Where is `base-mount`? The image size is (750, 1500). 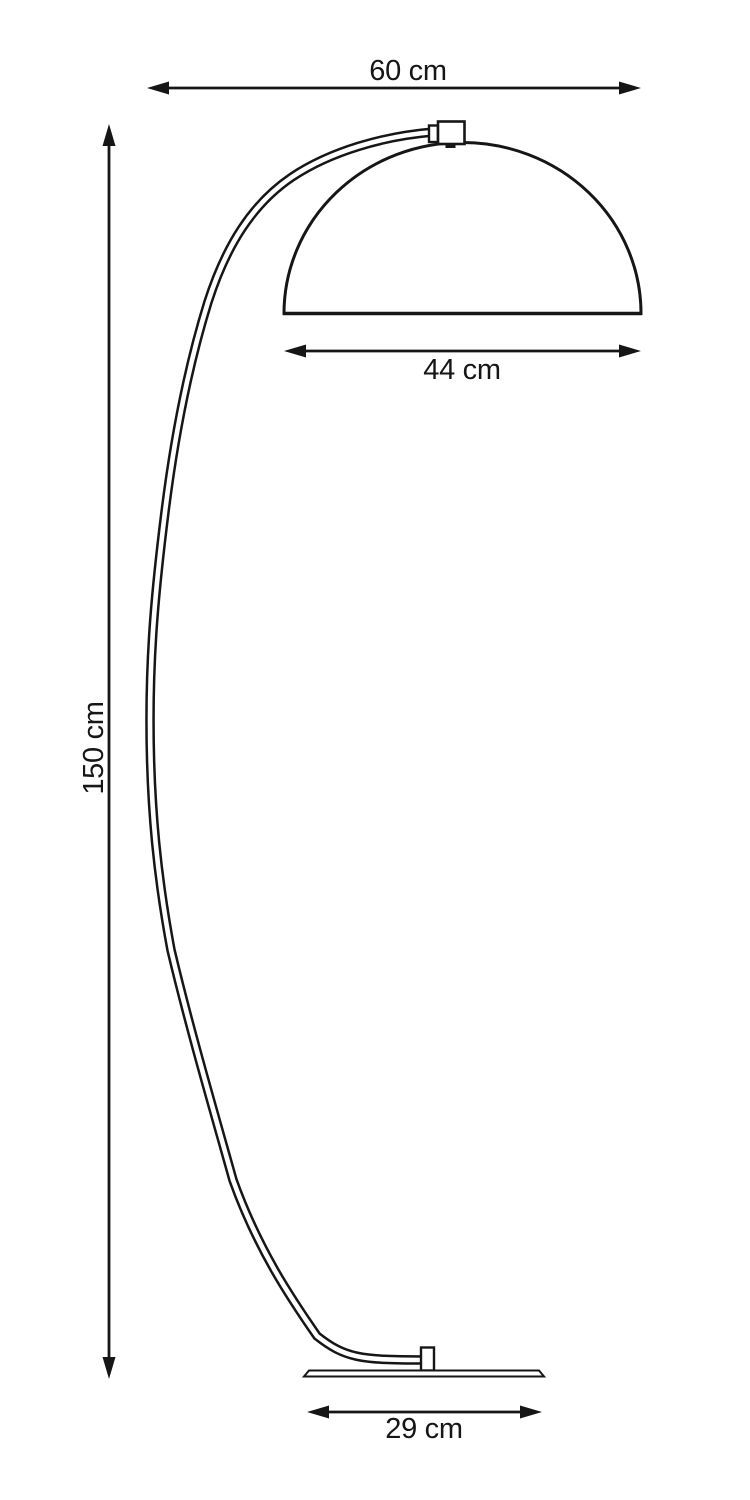 base-mount is located at coordinates (427, 1359).